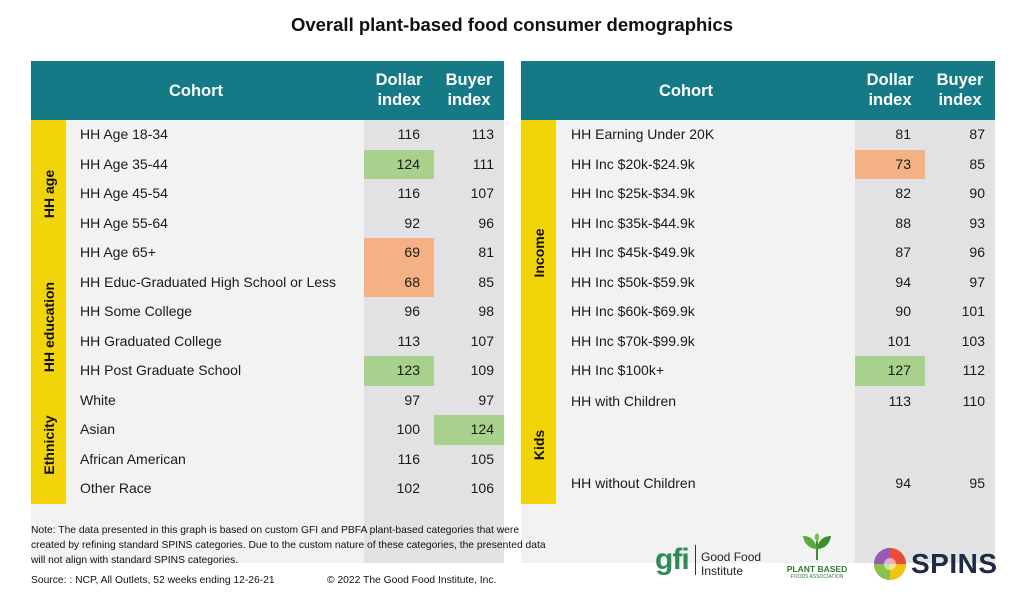 Image resolution: width=1024 pixels, height=611 pixels. What do you see at coordinates (469, 90) in the screenshot?
I see `left-header-buyer: Buyer index` at bounding box center [469, 90].